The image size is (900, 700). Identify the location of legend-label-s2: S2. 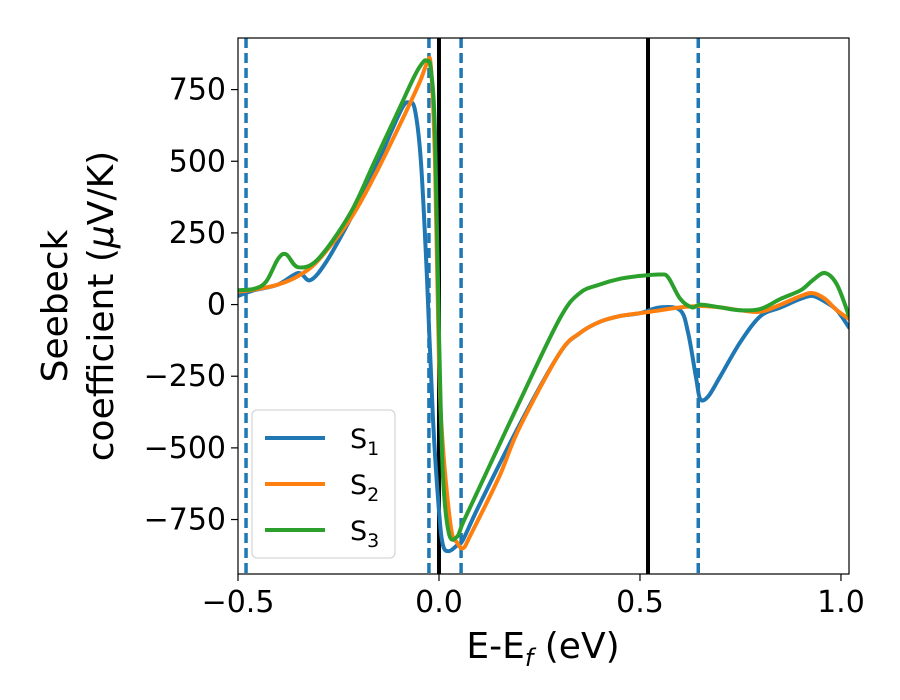
(364, 488).